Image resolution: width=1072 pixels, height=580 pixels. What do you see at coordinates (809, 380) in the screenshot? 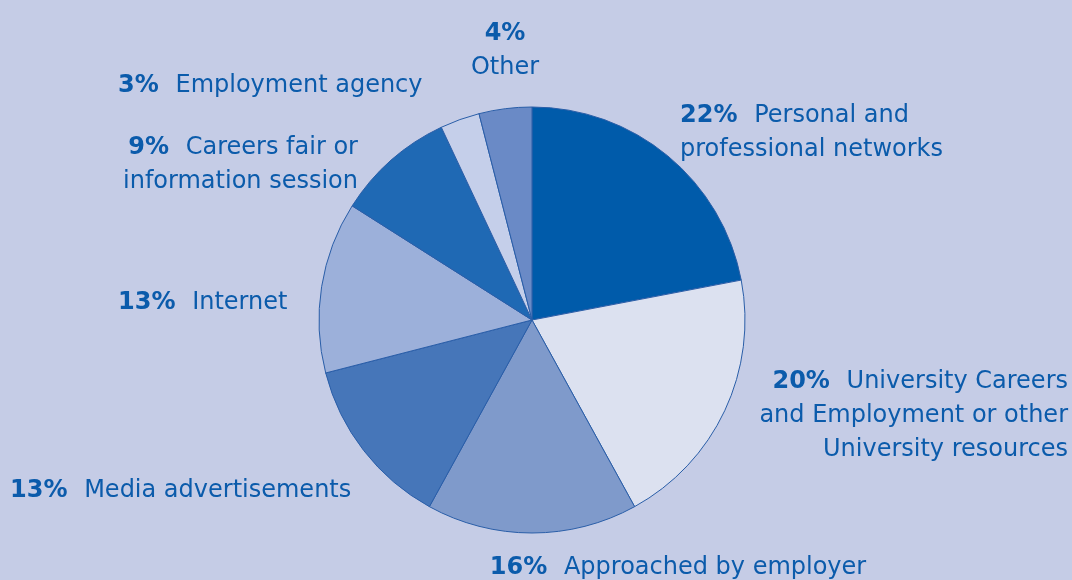
I see `data-label: 20%` at bounding box center [809, 380].